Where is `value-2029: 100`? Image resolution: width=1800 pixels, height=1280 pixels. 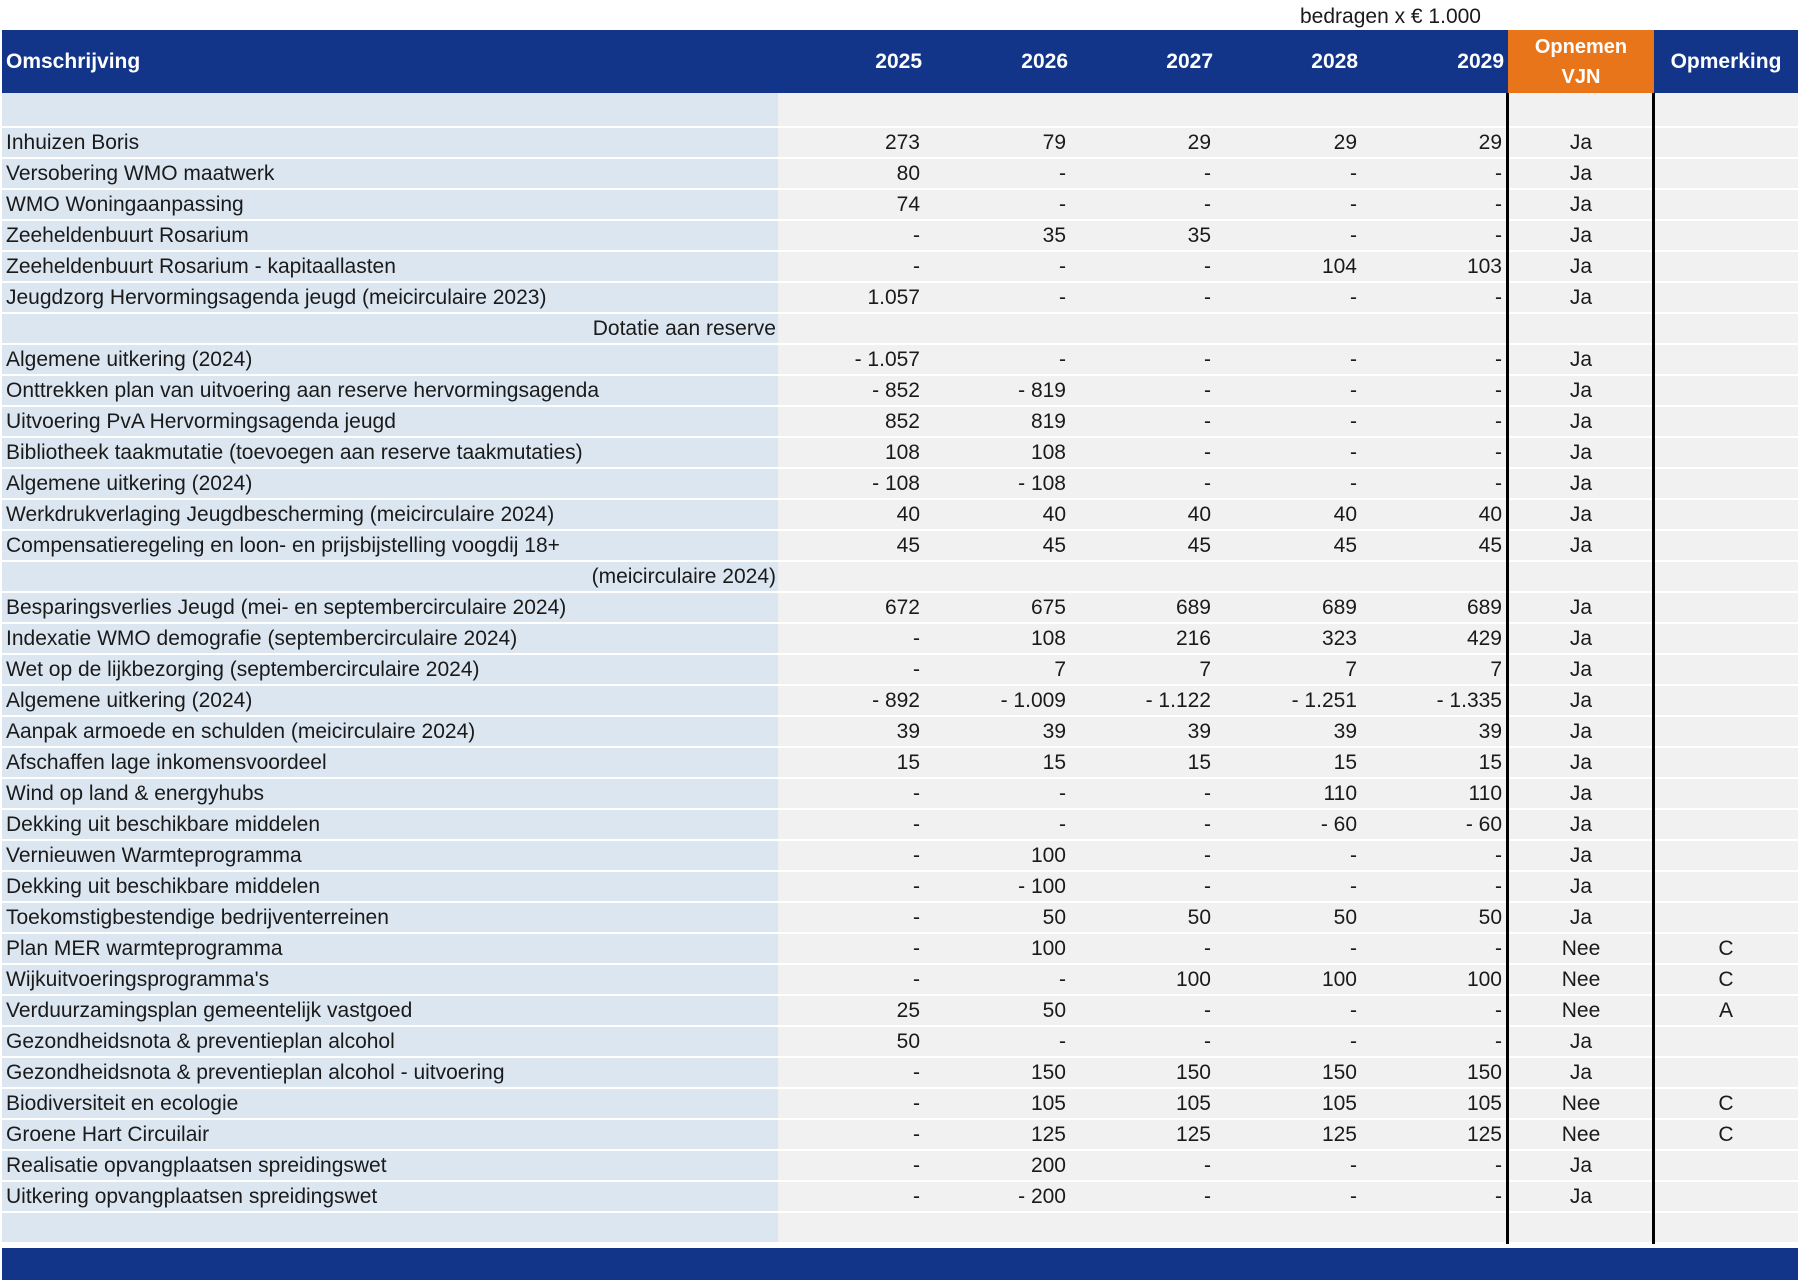
value-2029: 100 is located at coordinates (1484, 979).